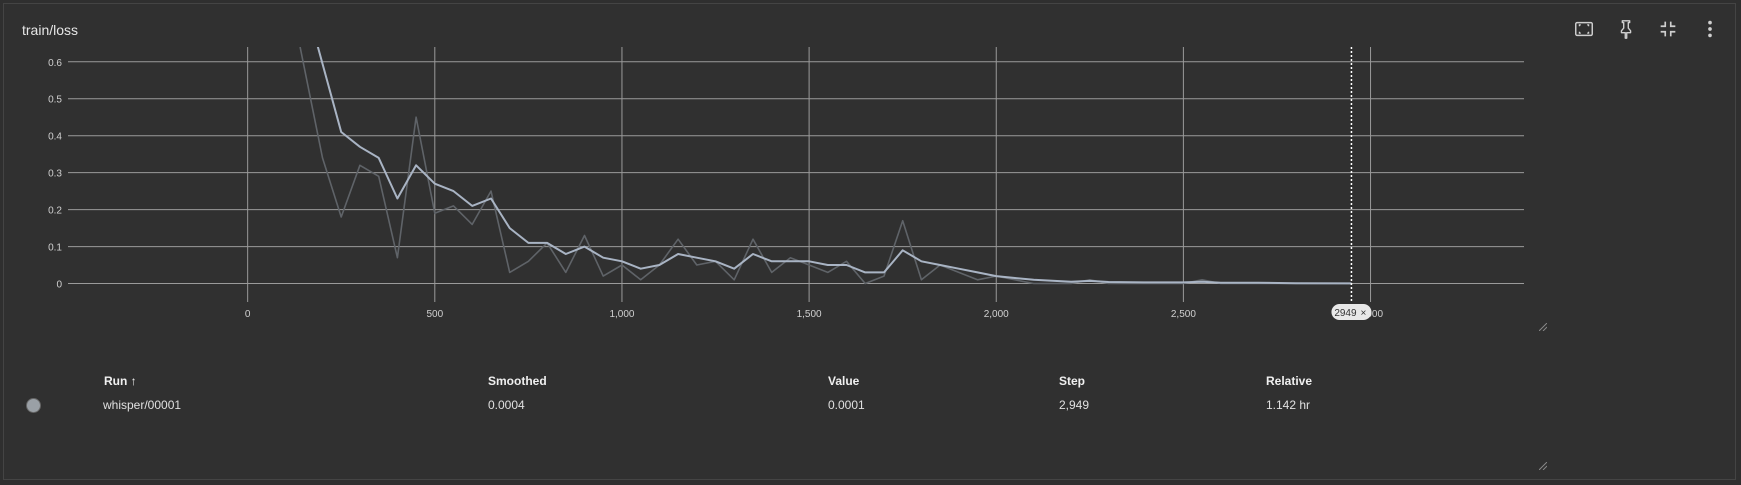 Image resolution: width=1741 pixels, height=485 pixels. Describe the element at coordinates (844, 381) in the screenshot. I see `header-value: Value` at that location.